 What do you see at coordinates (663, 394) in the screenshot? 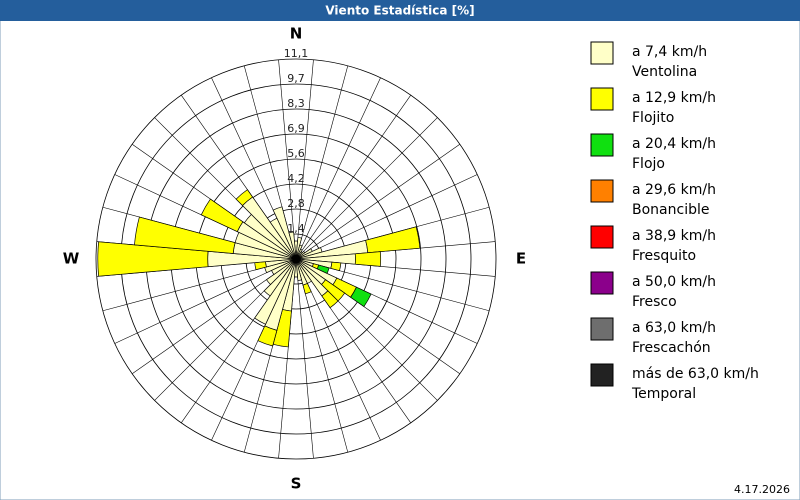
I see `legend-name: Temporal` at bounding box center [663, 394].